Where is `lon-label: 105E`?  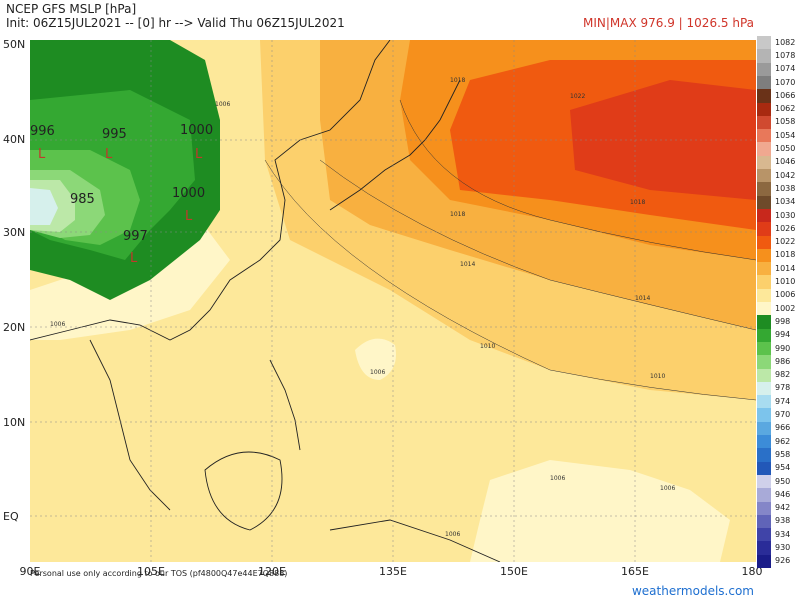 lon-label: 105E is located at coordinates (151, 571).